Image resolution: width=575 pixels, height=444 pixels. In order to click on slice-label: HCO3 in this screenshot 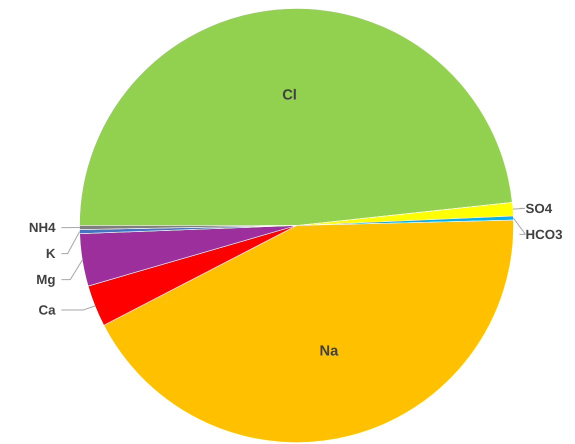, I will do `click(544, 234)`.